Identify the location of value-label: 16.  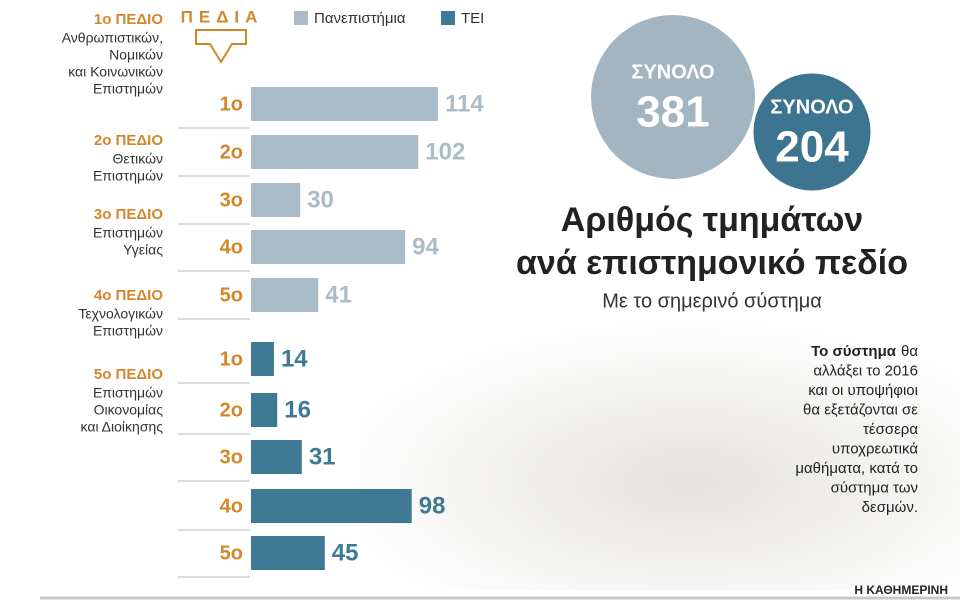
(297, 409).